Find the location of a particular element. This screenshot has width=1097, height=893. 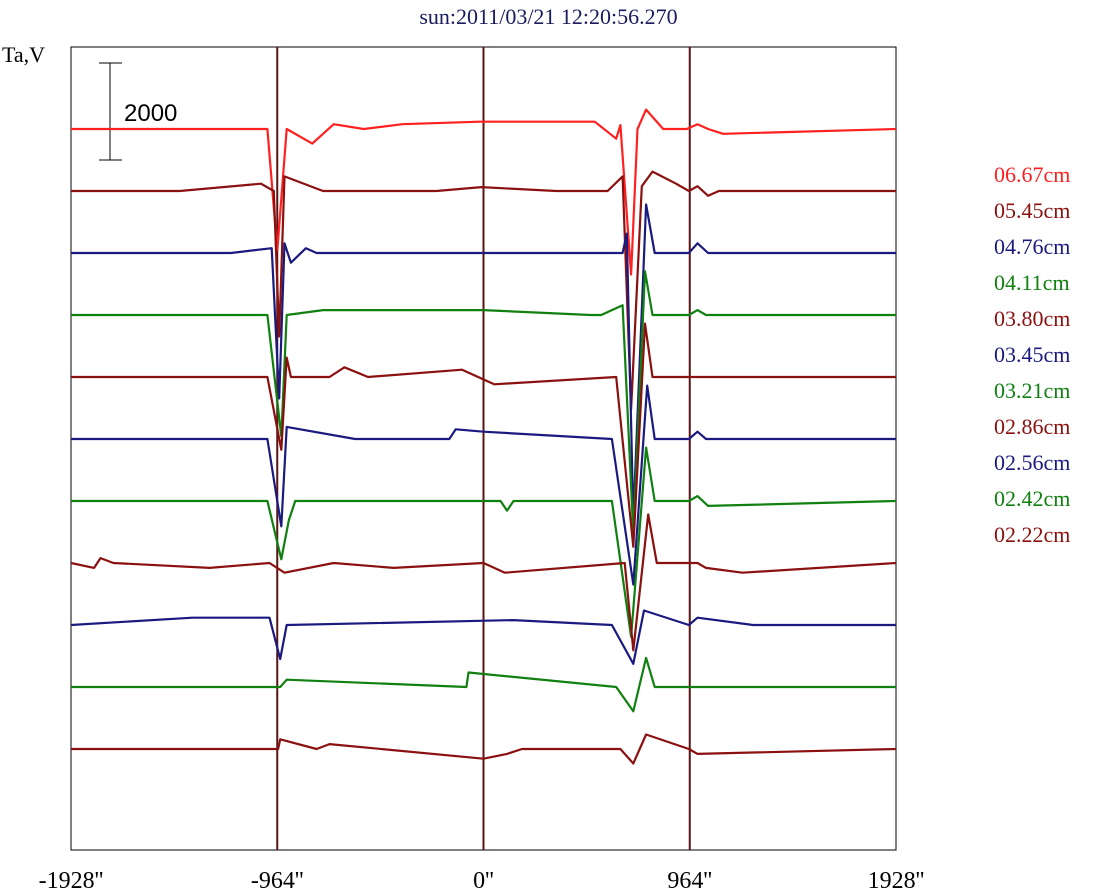

x-tick-label: -1928'' is located at coordinates (71, 880).